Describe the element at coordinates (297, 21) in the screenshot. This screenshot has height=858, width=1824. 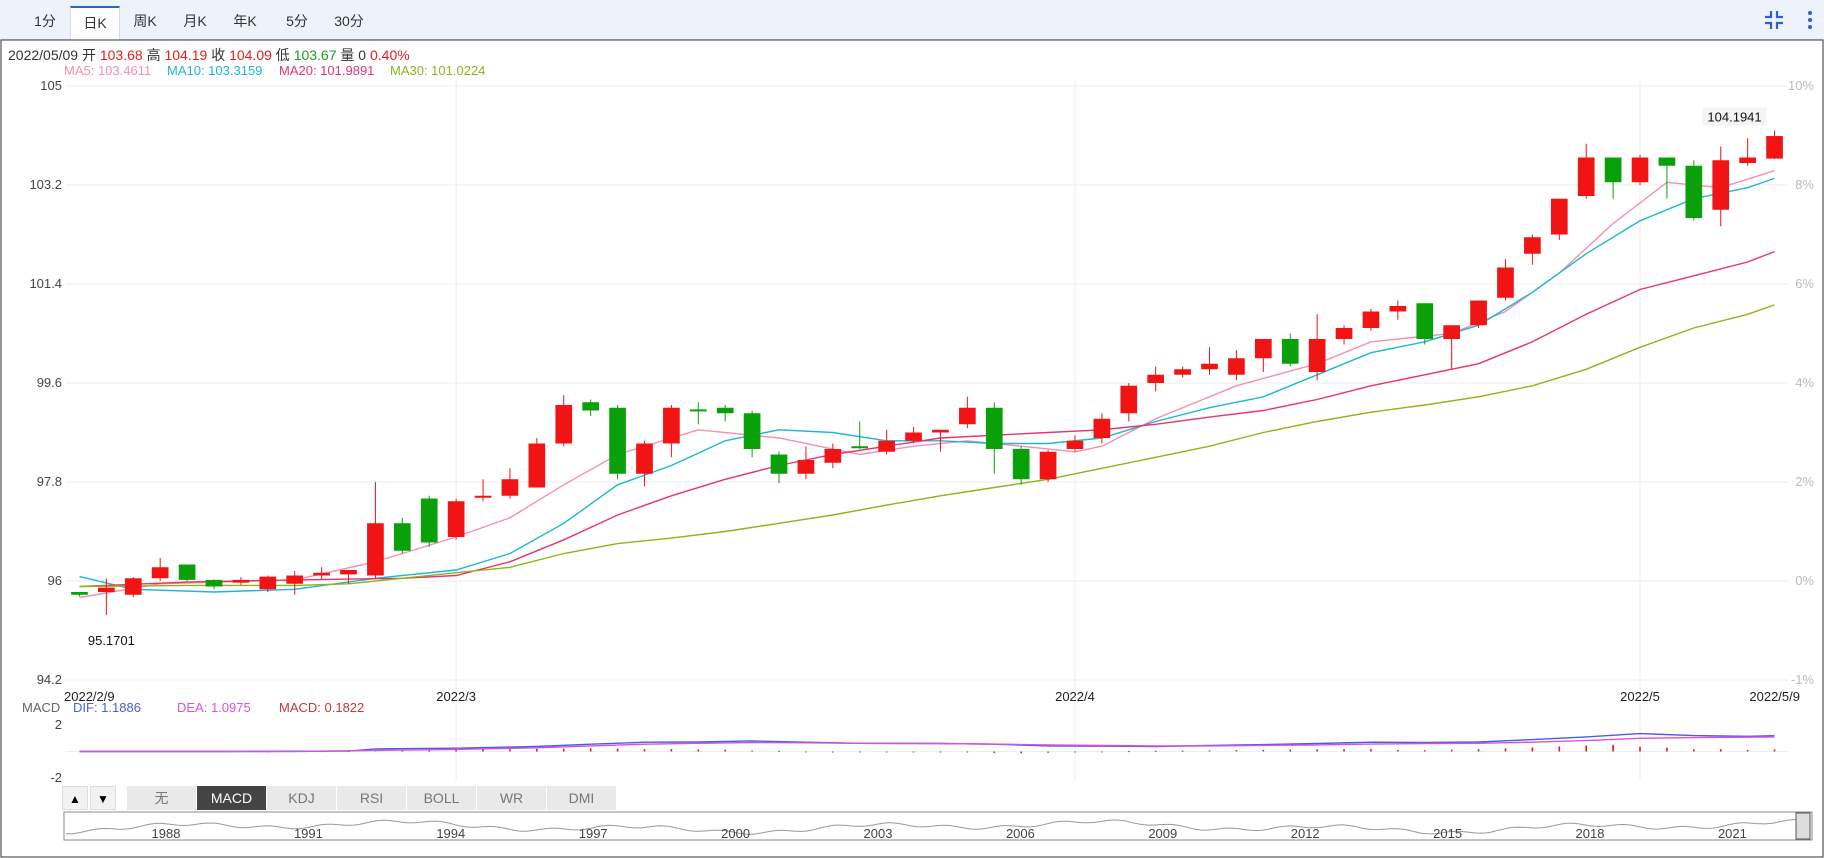
I see `tab-5min: 5分` at that location.